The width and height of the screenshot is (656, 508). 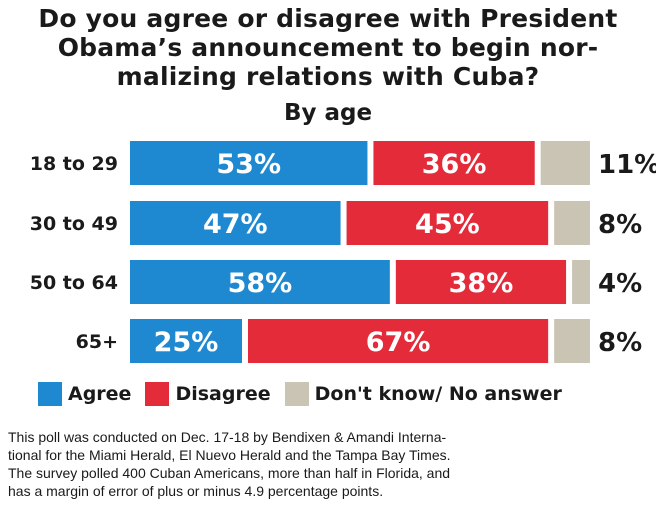 What do you see at coordinates (74, 283) in the screenshot?
I see `category-label-50-to-64: 50 to 64` at bounding box center [74, 283].